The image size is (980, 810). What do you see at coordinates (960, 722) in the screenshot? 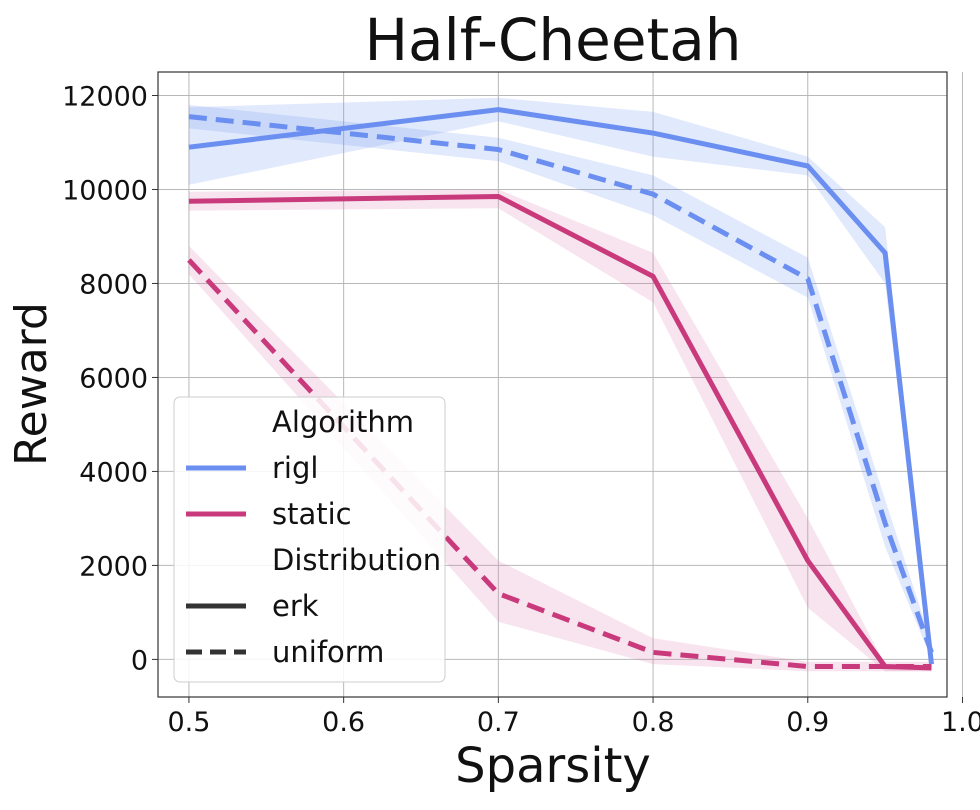
I see `x-tick-label: 1.0` at bounding box center [960, 722].